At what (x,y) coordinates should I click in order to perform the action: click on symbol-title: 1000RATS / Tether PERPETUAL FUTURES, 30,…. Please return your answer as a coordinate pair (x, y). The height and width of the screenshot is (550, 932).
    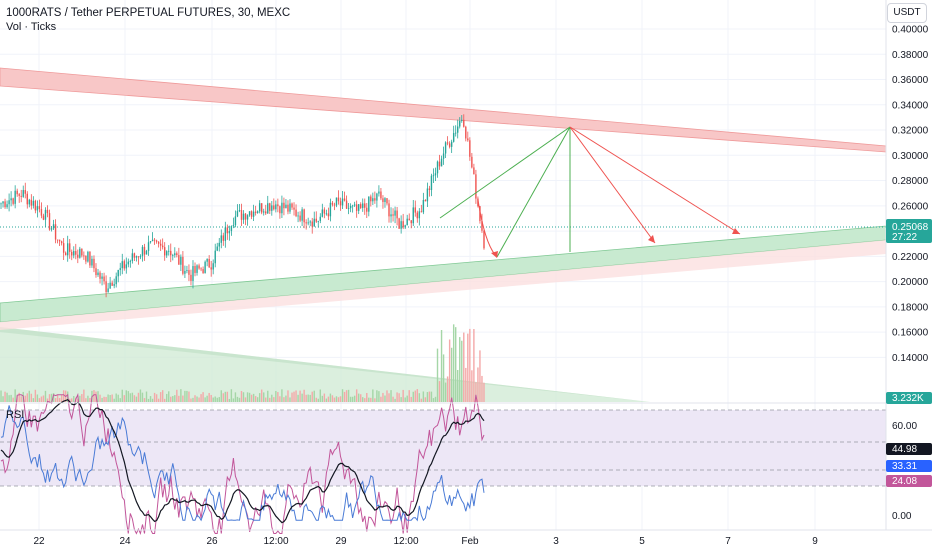
    Looking at the image, I should click on (148, 13).